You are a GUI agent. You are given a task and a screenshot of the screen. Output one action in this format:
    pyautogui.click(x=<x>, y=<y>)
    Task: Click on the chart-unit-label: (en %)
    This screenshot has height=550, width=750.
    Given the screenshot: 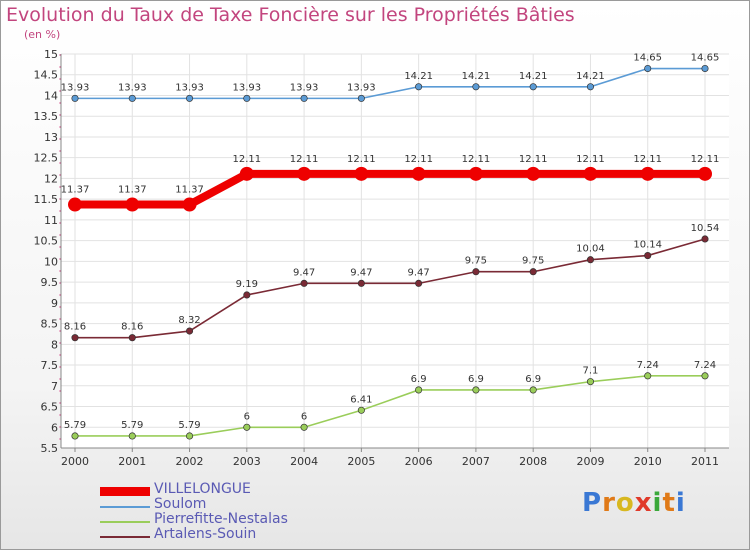 What is the action you would take?
    pyautogui.click(x=42, y=34)
    